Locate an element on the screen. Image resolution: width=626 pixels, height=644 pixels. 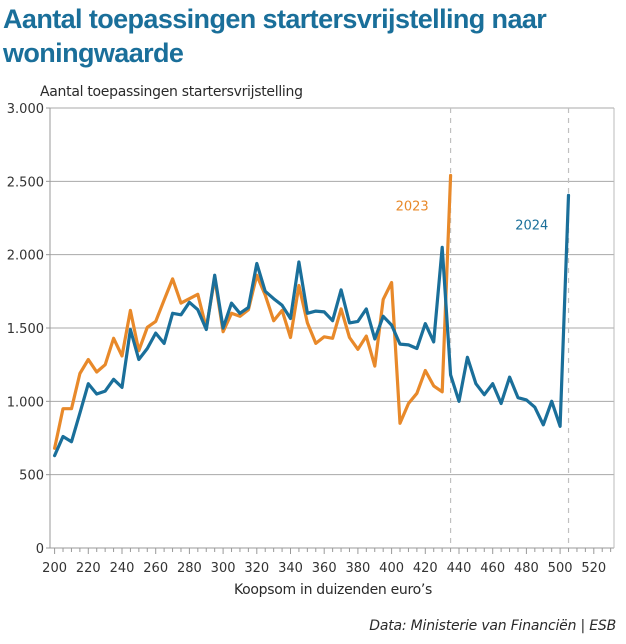
x-tick-label: 340 is located at coordinates (290, 568).